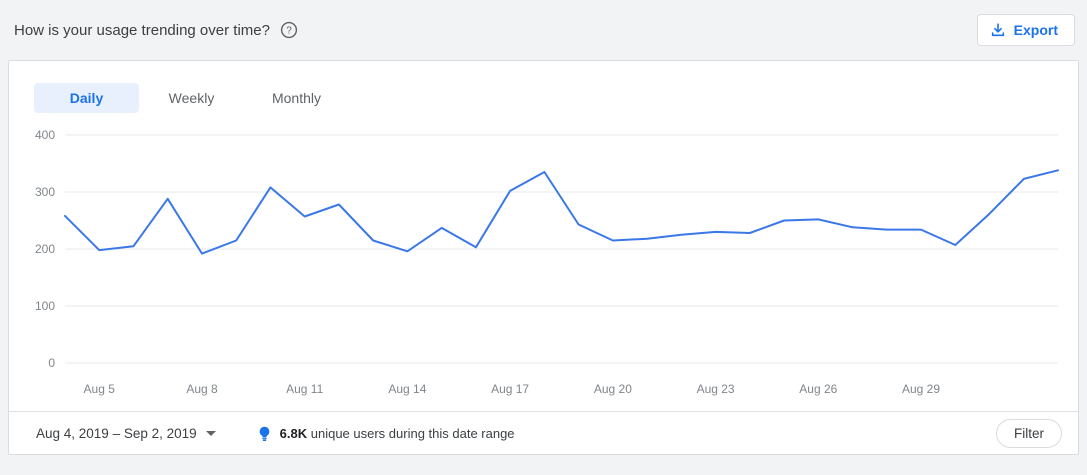 Image resolution: width=1087 pixels, height=475 pixels. What do you see at coordinates (716, 389) in the screenshot?
I see `svg-text: Aug 23` at bounding box center [716, 389].